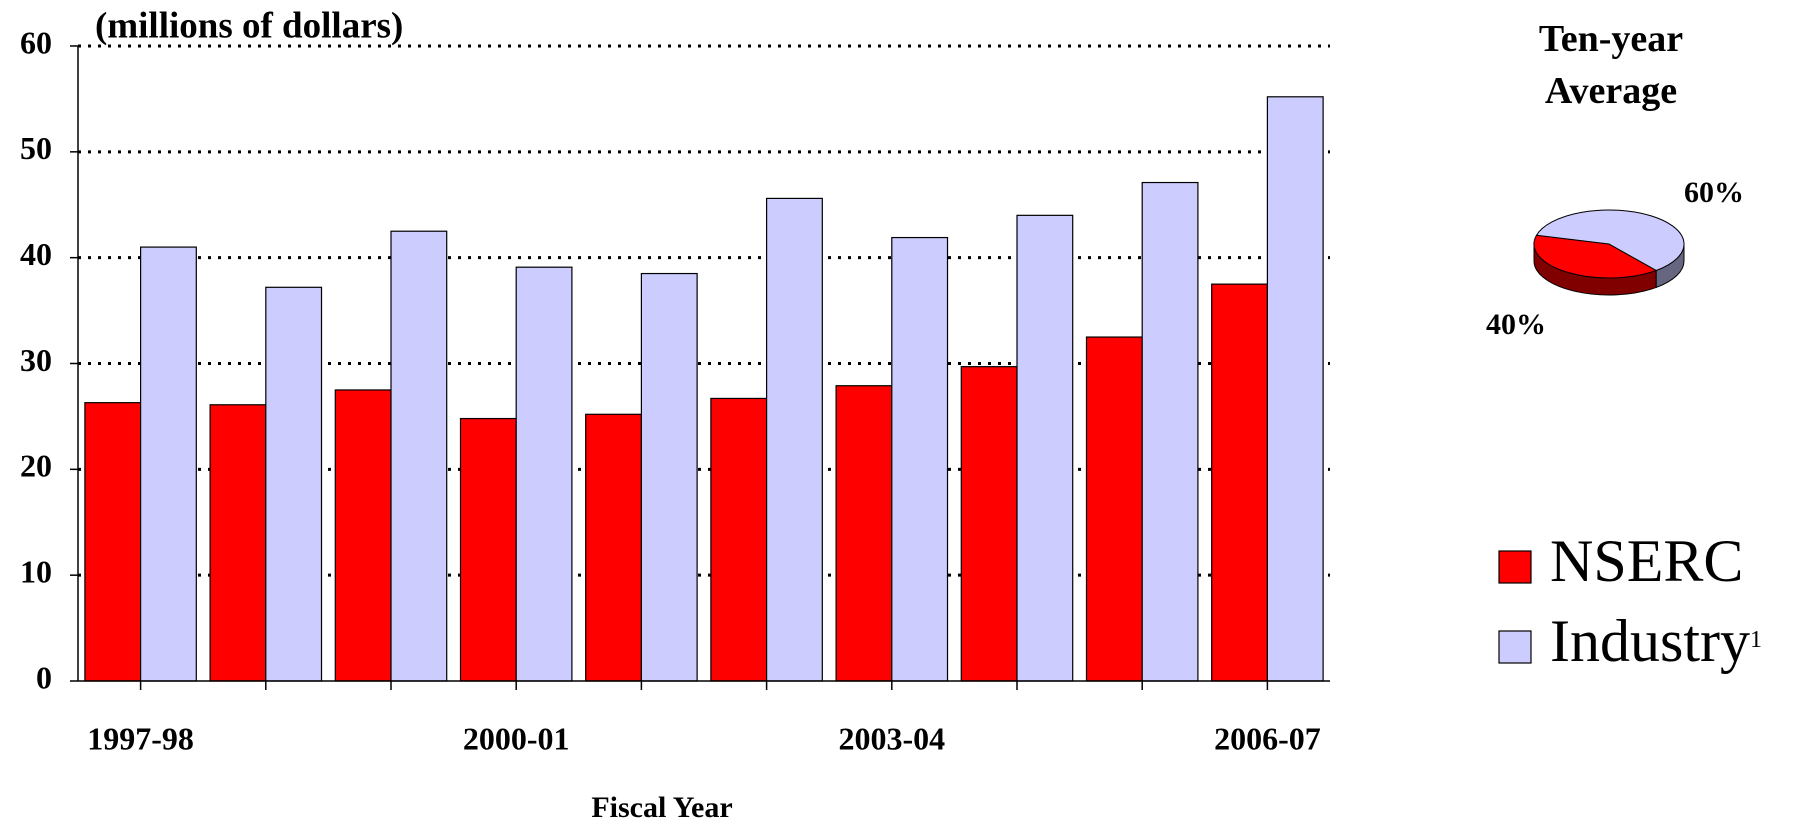  Describe the element at coordinates (36, 254) in the screenshot. I see `y-tick-label: 40` at that location.